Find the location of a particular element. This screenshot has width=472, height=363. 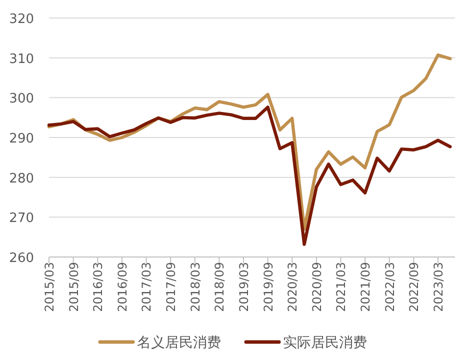

y-tick-label: 270 is located at coordinates (21, 218).